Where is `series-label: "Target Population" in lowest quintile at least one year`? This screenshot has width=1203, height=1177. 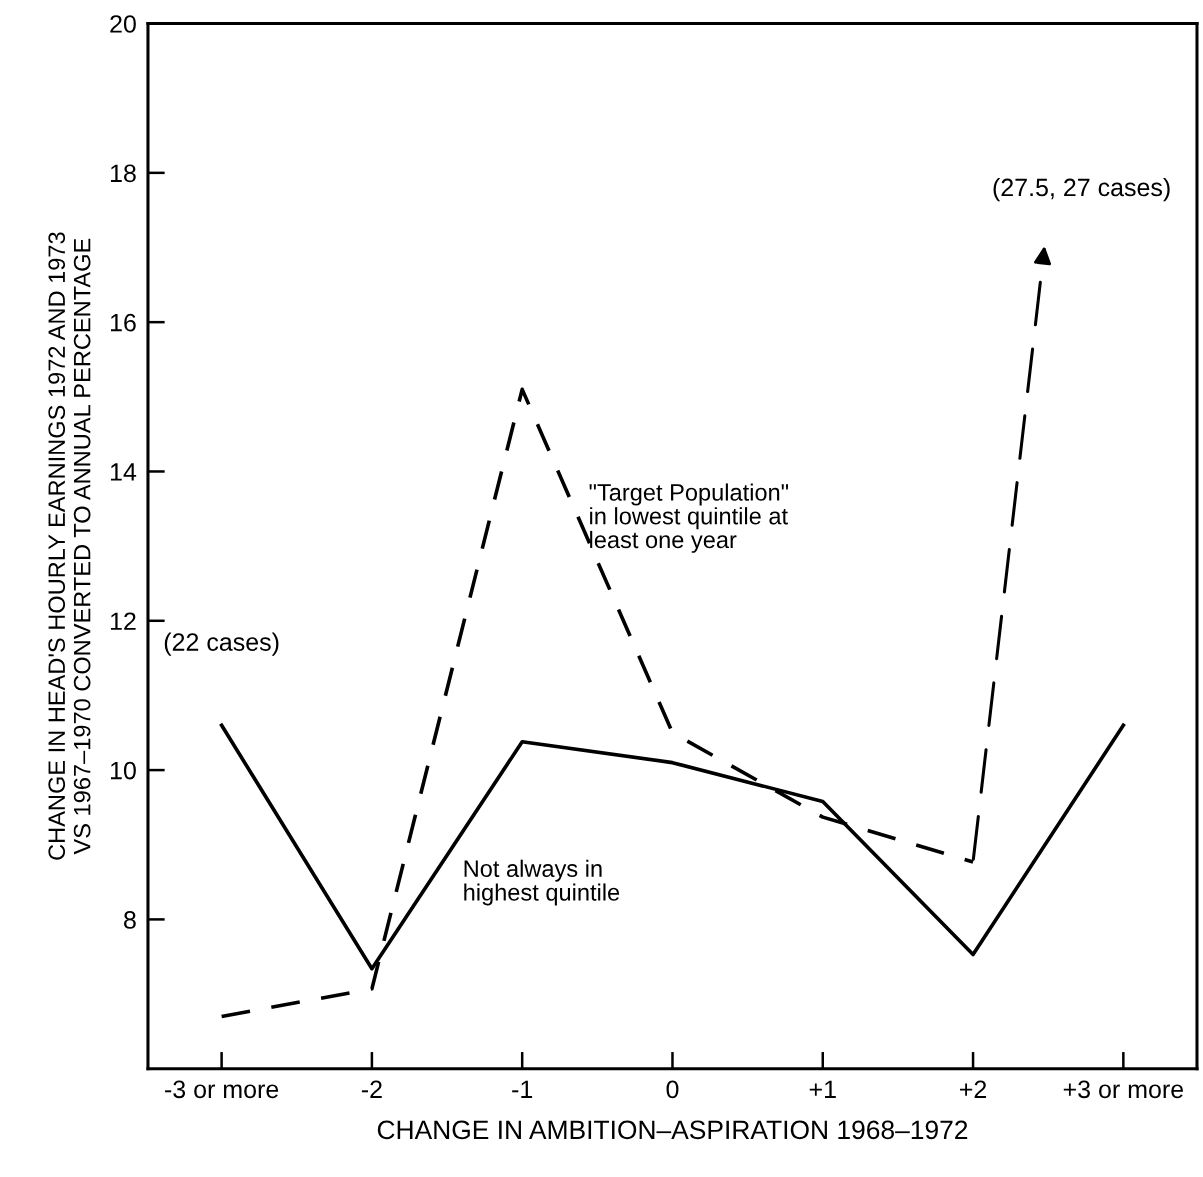
series-label: "Target Population" in lowest quintile at least one year is located at coordinates (689, 518).